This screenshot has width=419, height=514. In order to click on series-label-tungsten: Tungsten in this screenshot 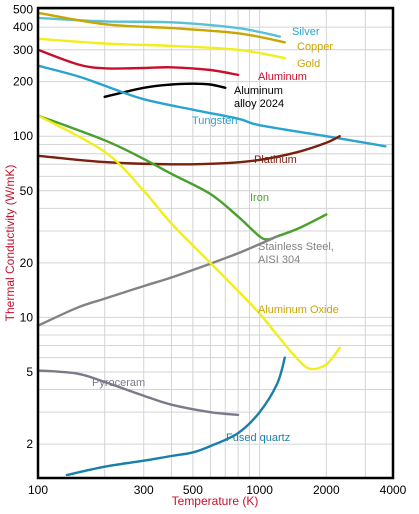, I will do `click(214, 121)`.